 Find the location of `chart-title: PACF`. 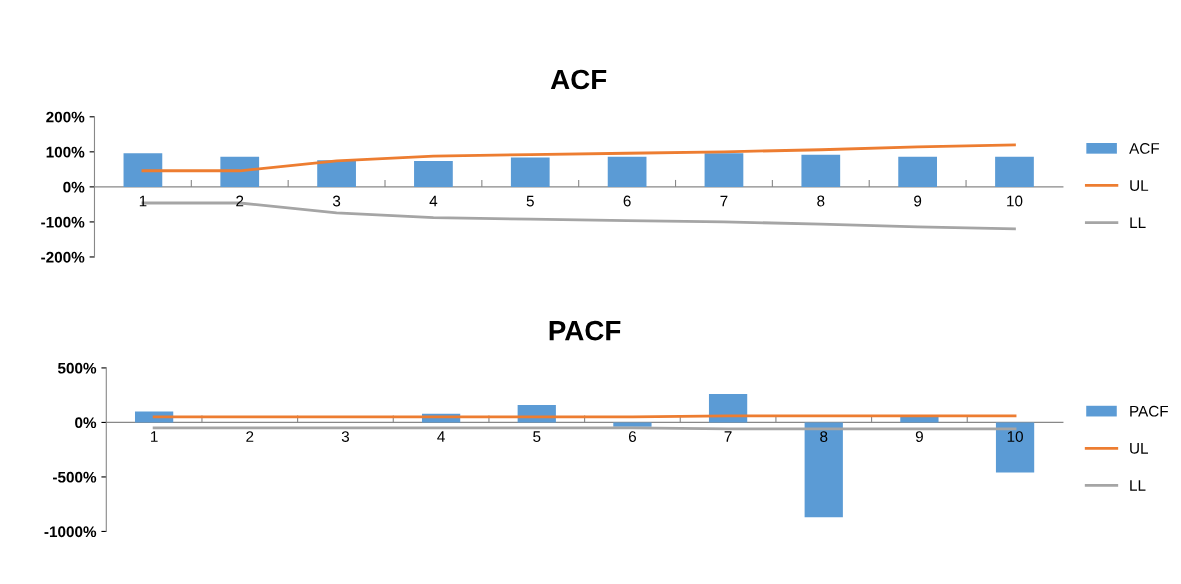

chart-title: PACF is located at coordinates (585, 330).